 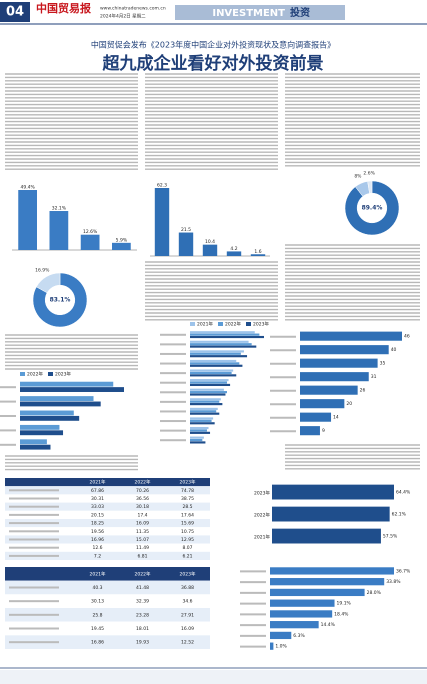 What do you see at coordinates (187, 615) in the screenshot?
I see `cell: 27.91` at bounding box center [187, 615].